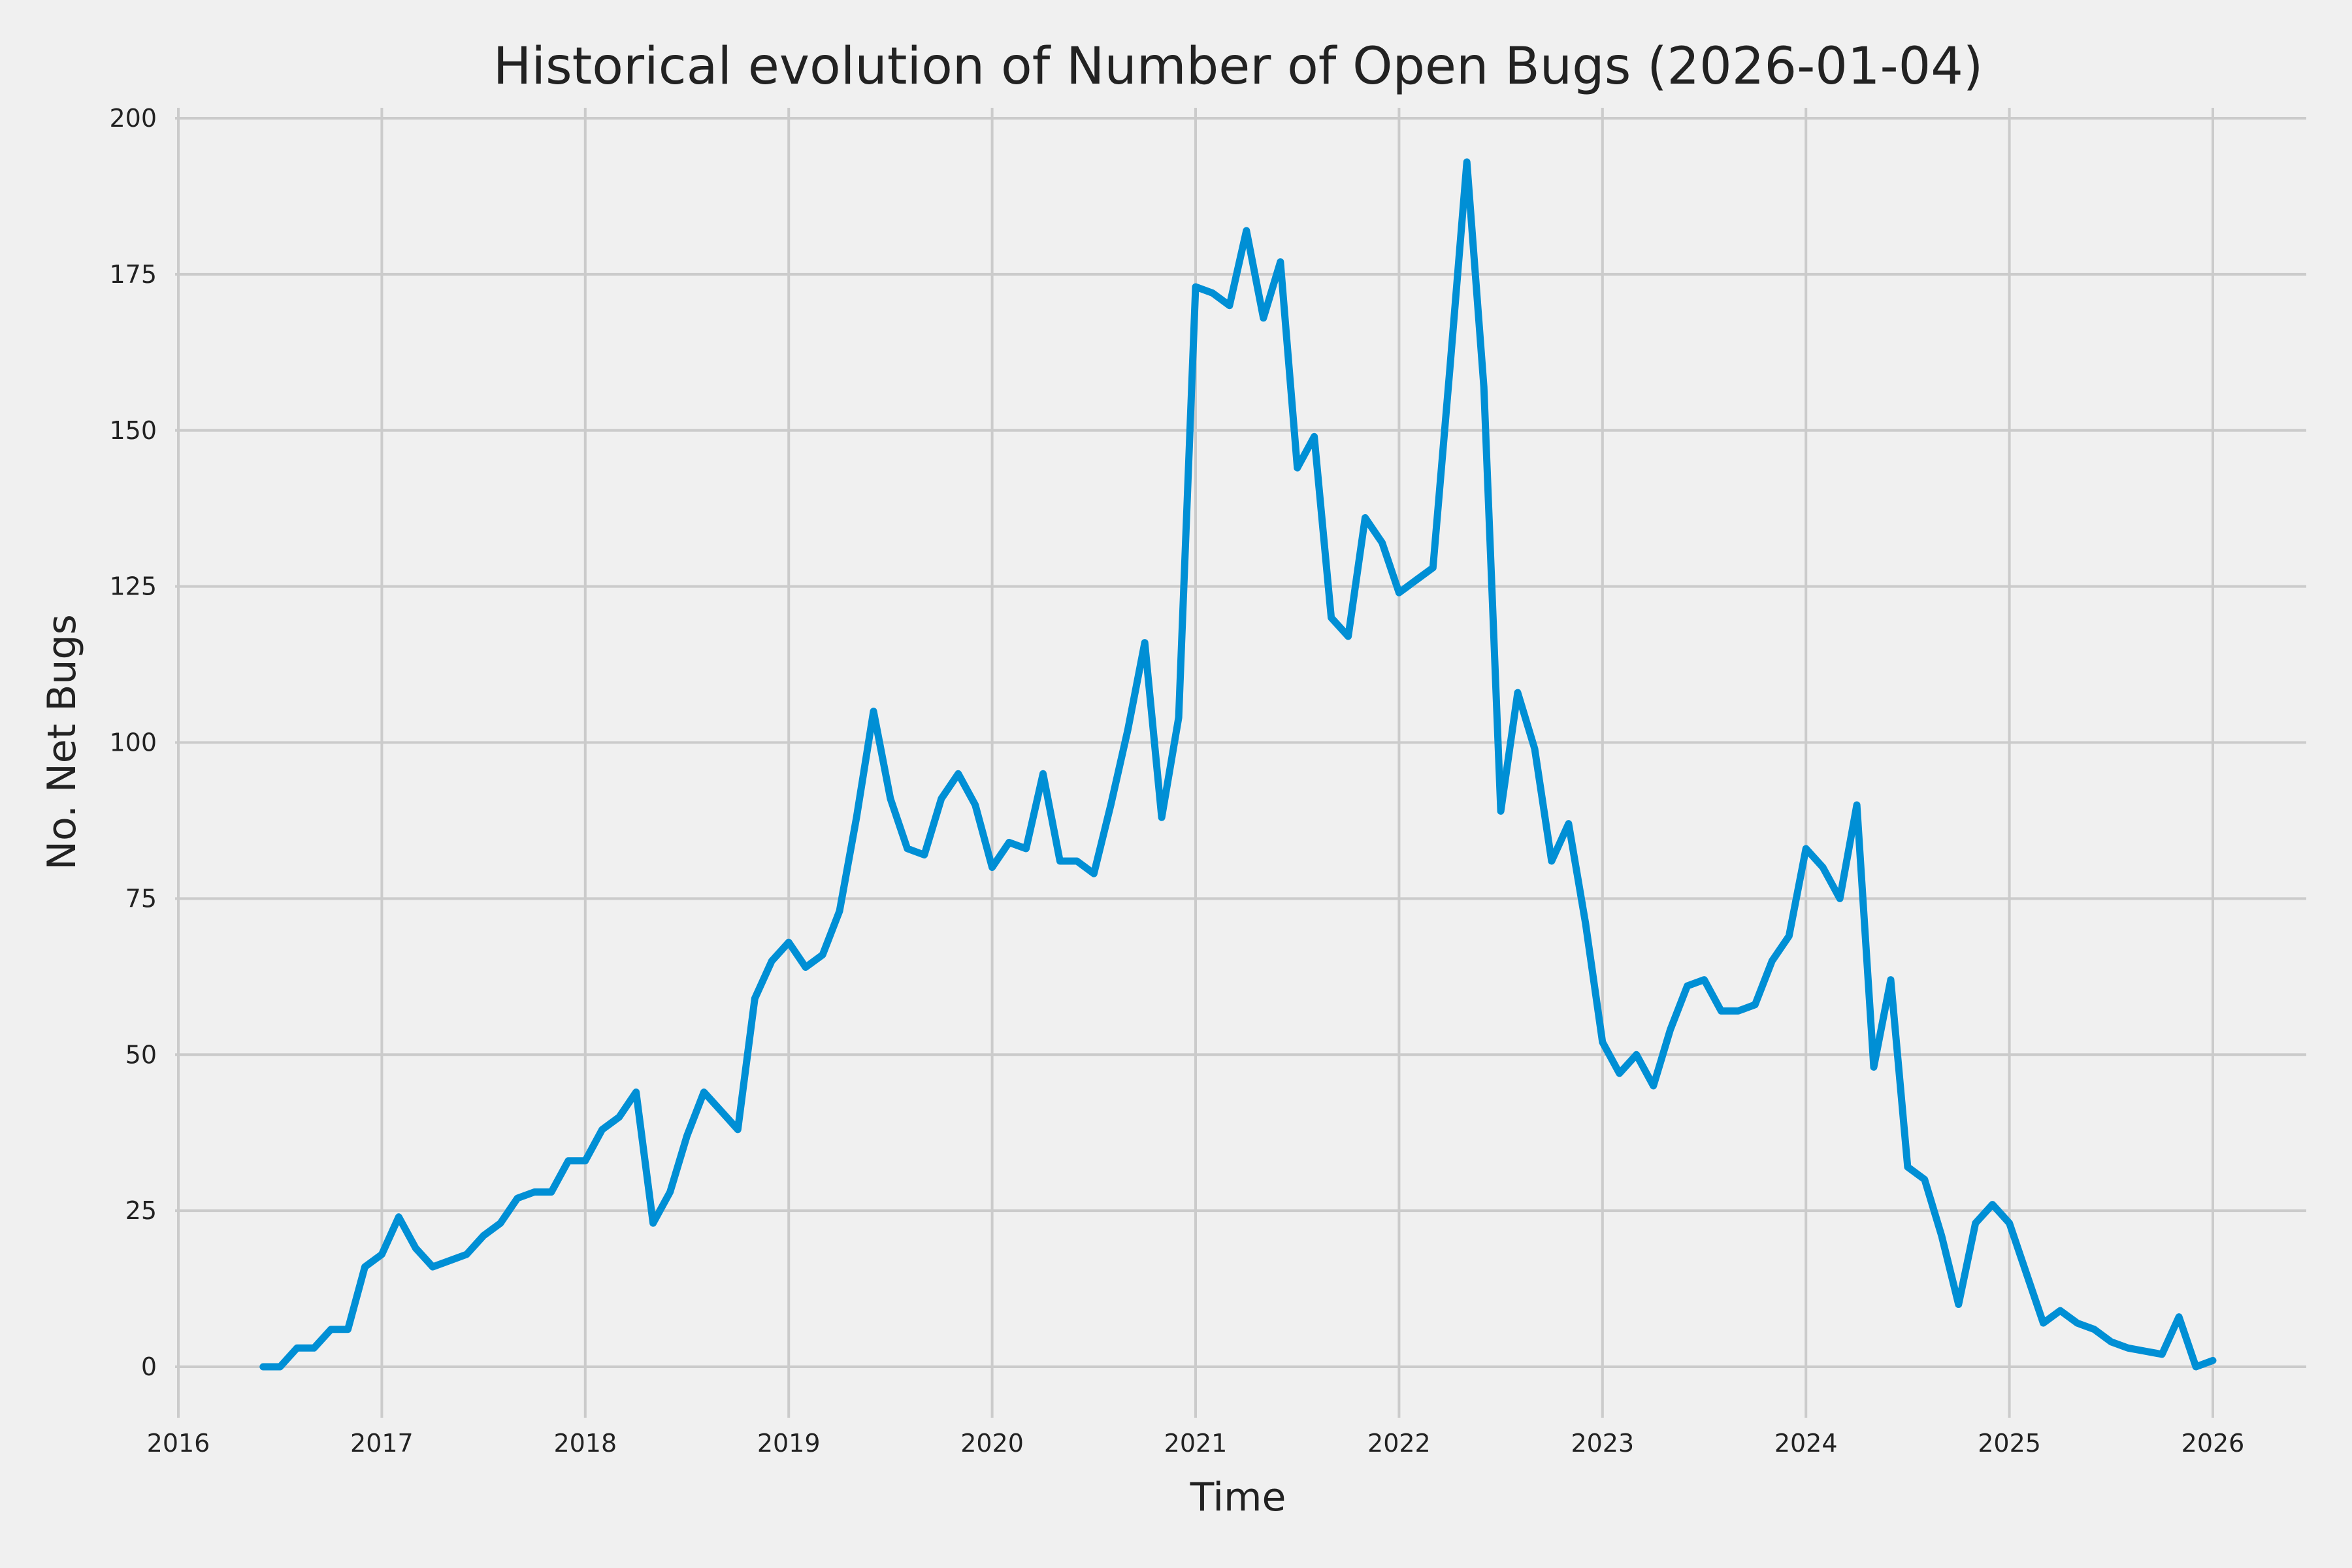  I want to click on x-tick-label: 2025, so click(2009, 1443).